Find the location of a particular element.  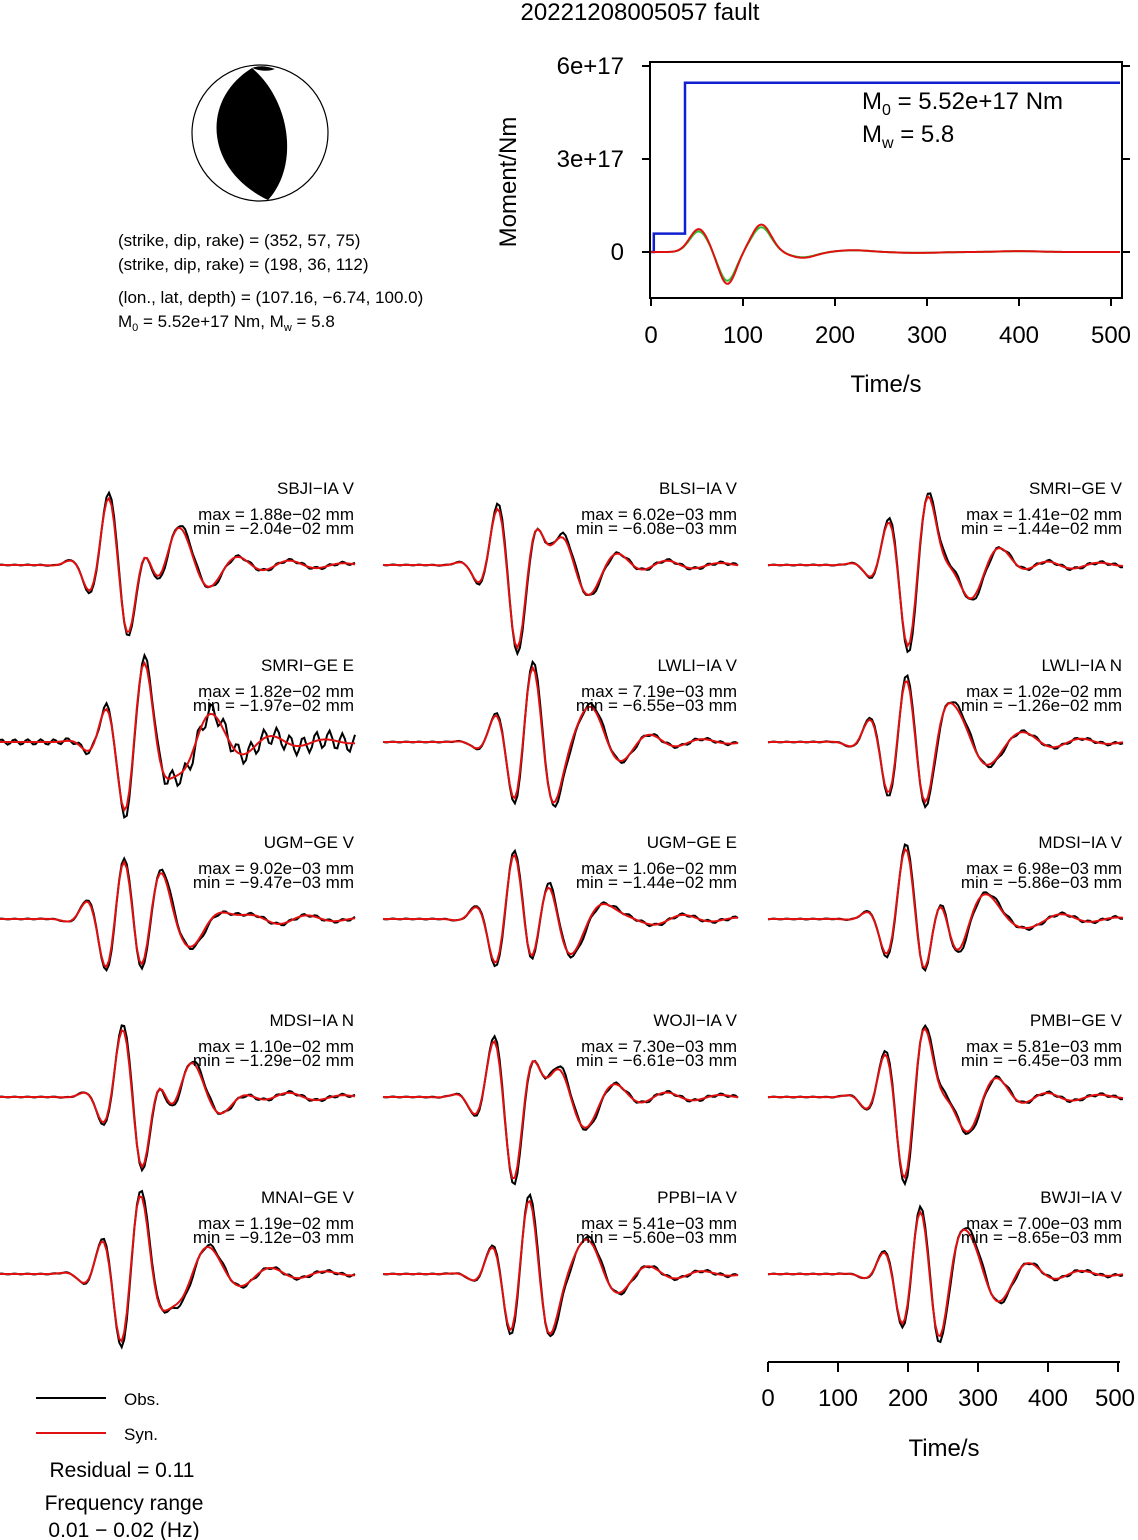

moment-ytick-label: 0 is located at coordinates (617, 252).